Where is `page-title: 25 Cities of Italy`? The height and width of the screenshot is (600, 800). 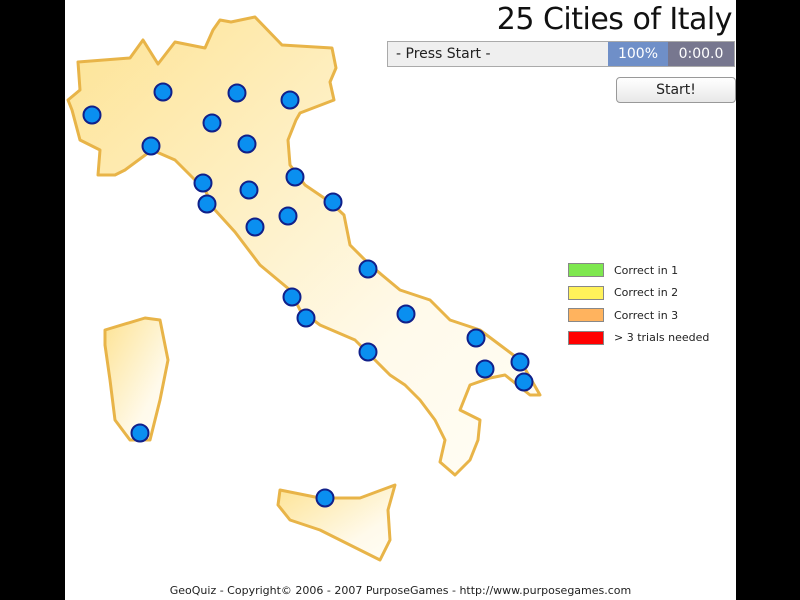
page-title: 25 Cities of Italy is located at coordinates (614, 19).